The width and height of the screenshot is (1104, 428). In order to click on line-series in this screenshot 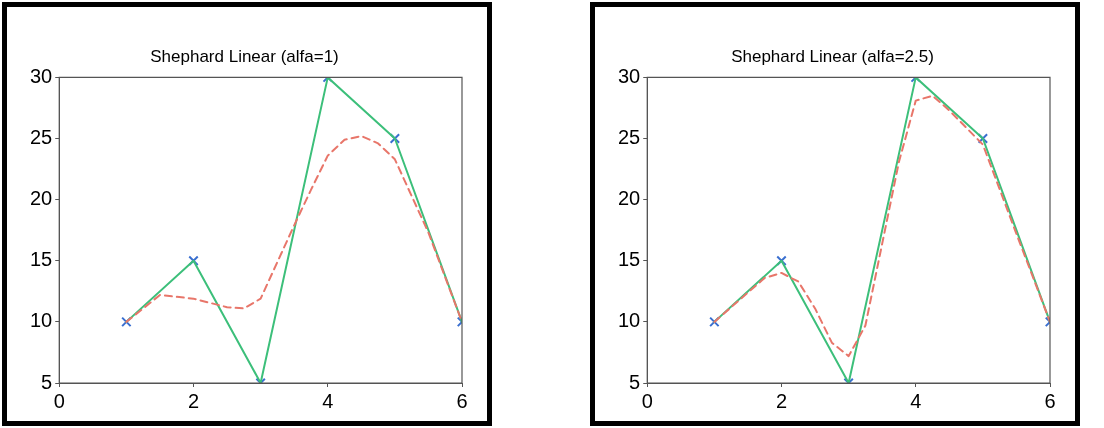, I will do `click(293, 229)`.